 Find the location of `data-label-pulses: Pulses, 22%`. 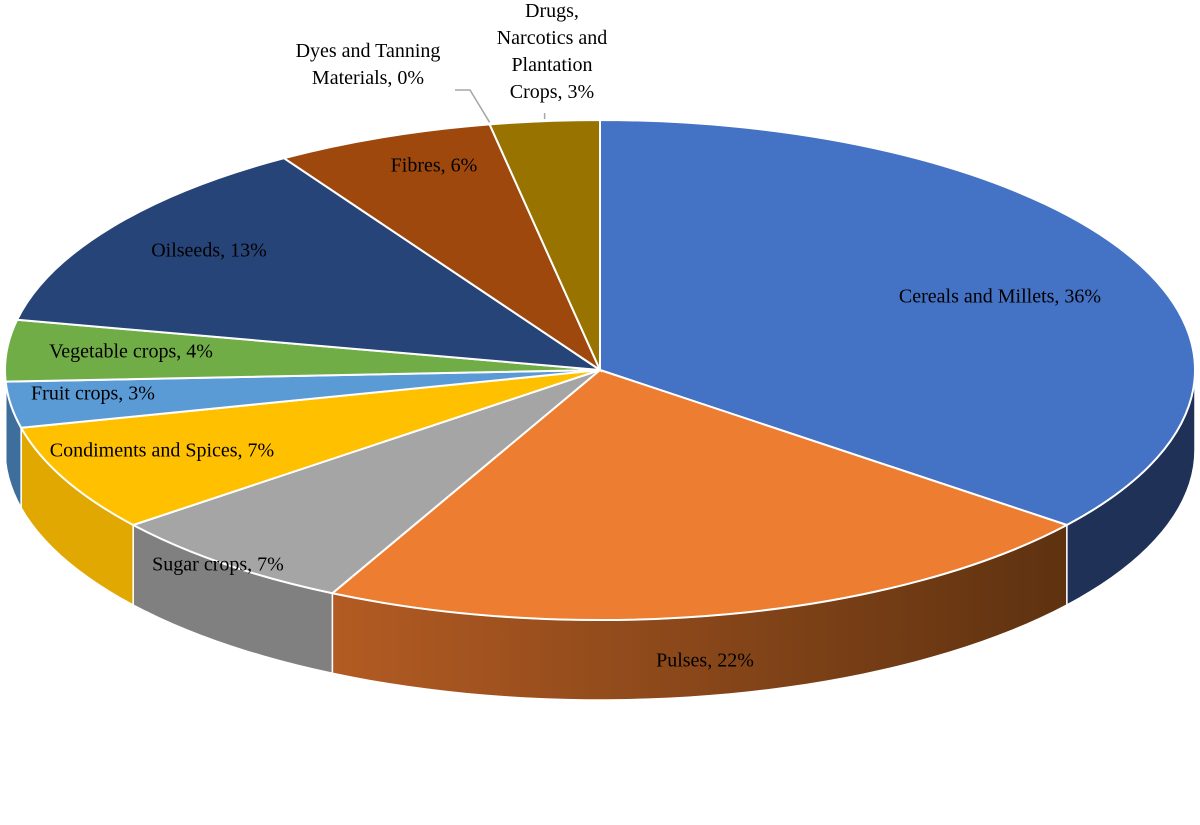

data-label-pulses: Pulses, 22% is located at coordinates (705, 661).